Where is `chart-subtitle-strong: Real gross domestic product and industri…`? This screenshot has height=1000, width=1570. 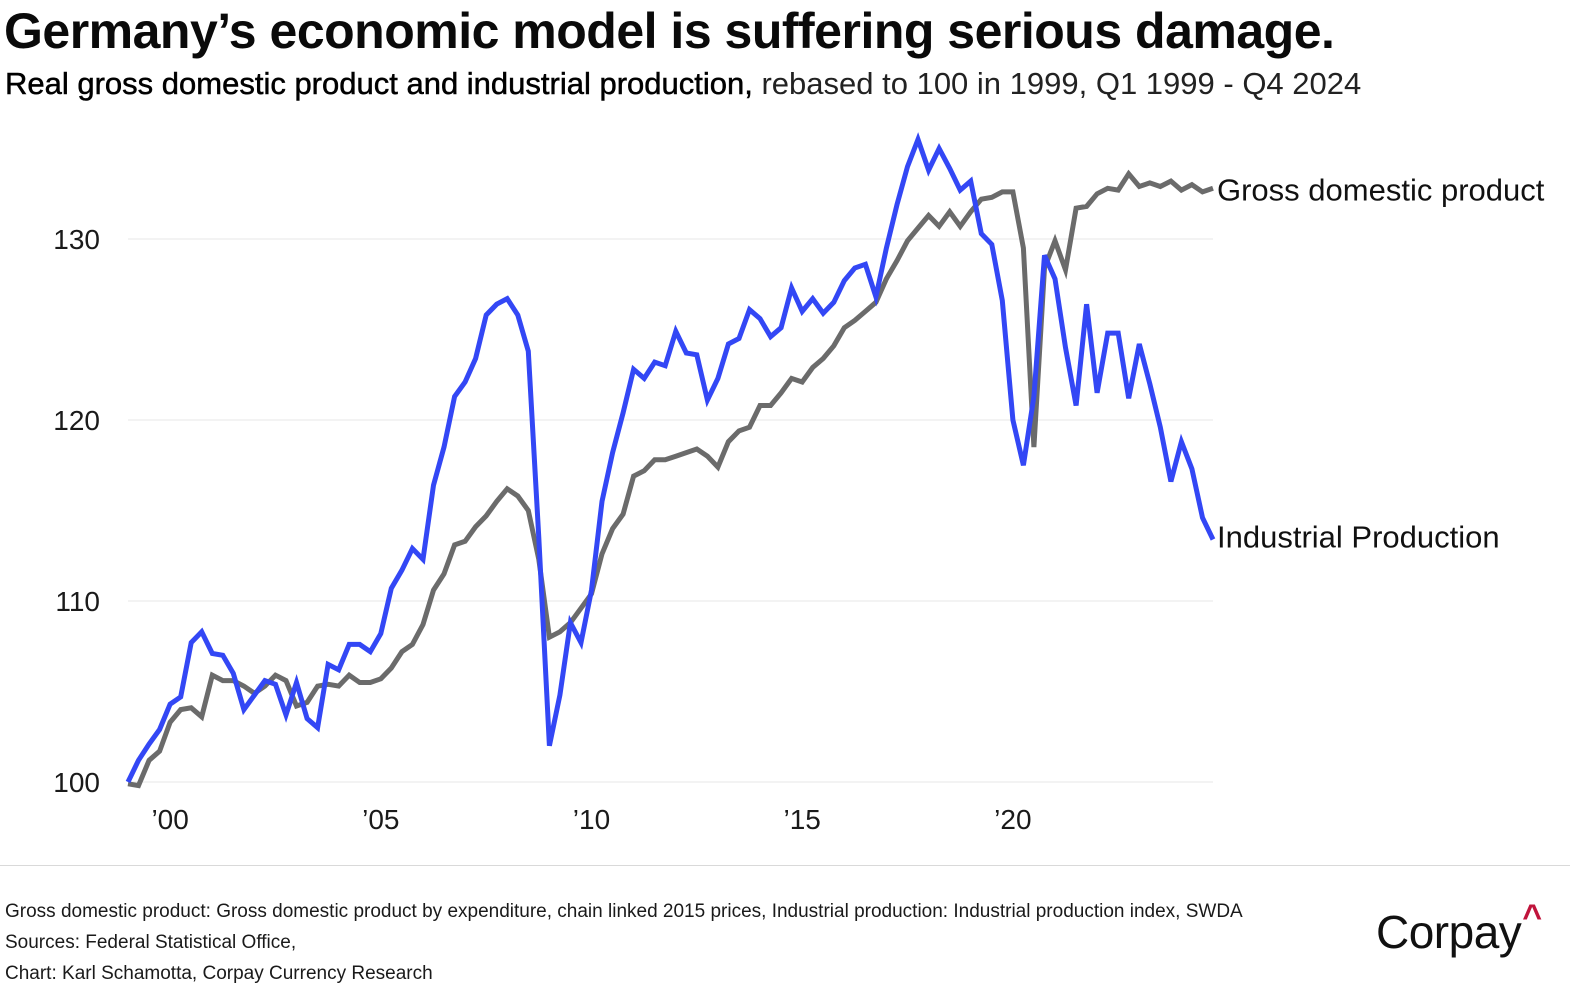 chart-subtitle-strong: Real gross domestic product and industri… is located at coordinates (379, 84).